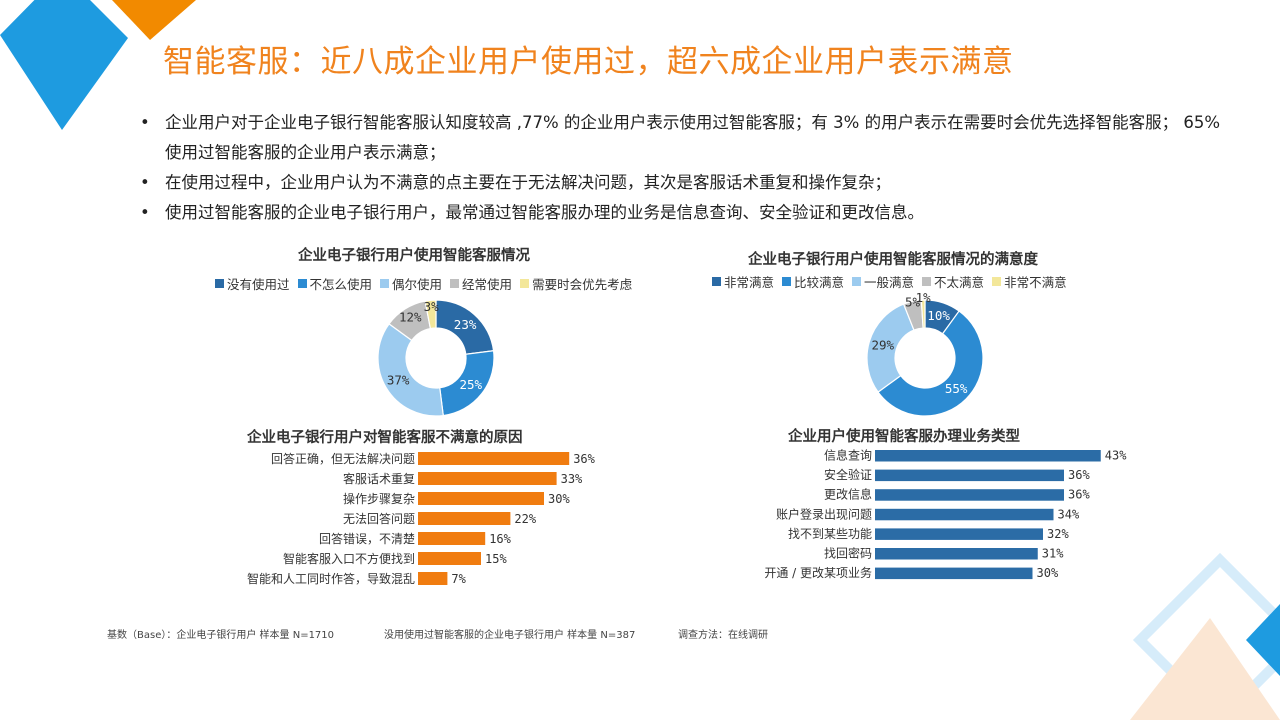 This screenshot has width=1280, height=720. I want to click on legend-label: 比较满意, so click(819, 282).